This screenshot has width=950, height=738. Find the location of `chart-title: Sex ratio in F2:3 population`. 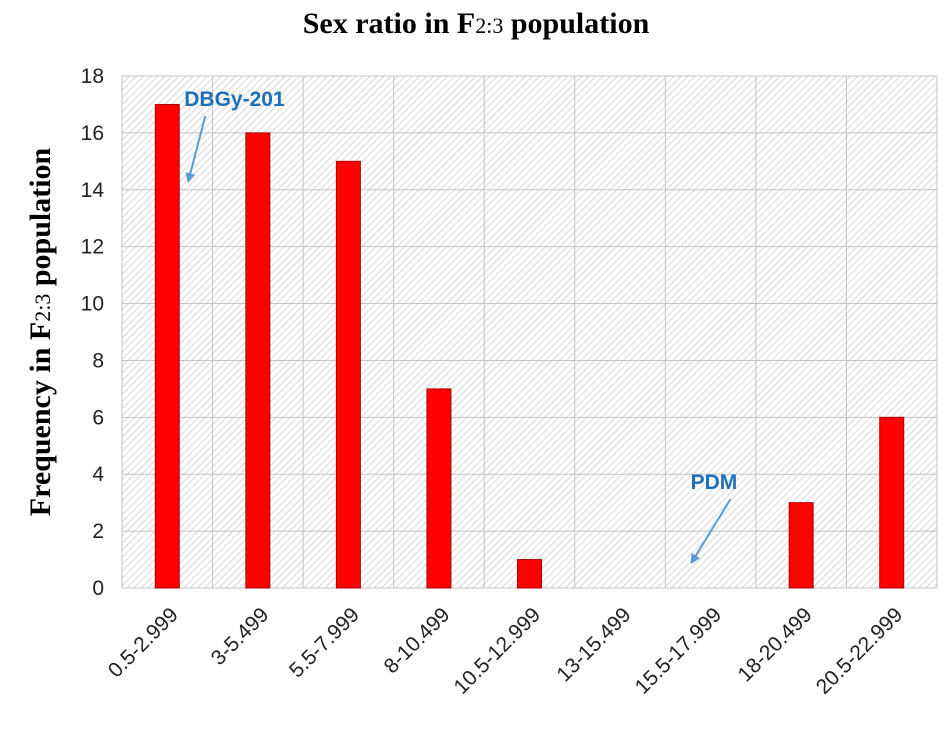

chart-title: Sex ratio in F2:3 population is located at coordinates (476, 23).